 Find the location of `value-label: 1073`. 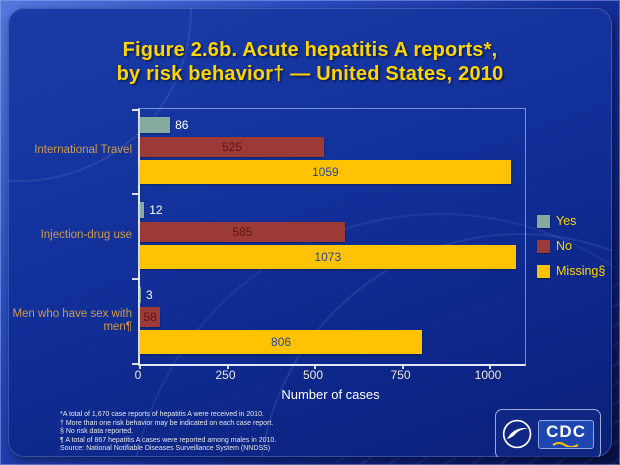

value-label: 1073 is located at coordinates (328, 257).